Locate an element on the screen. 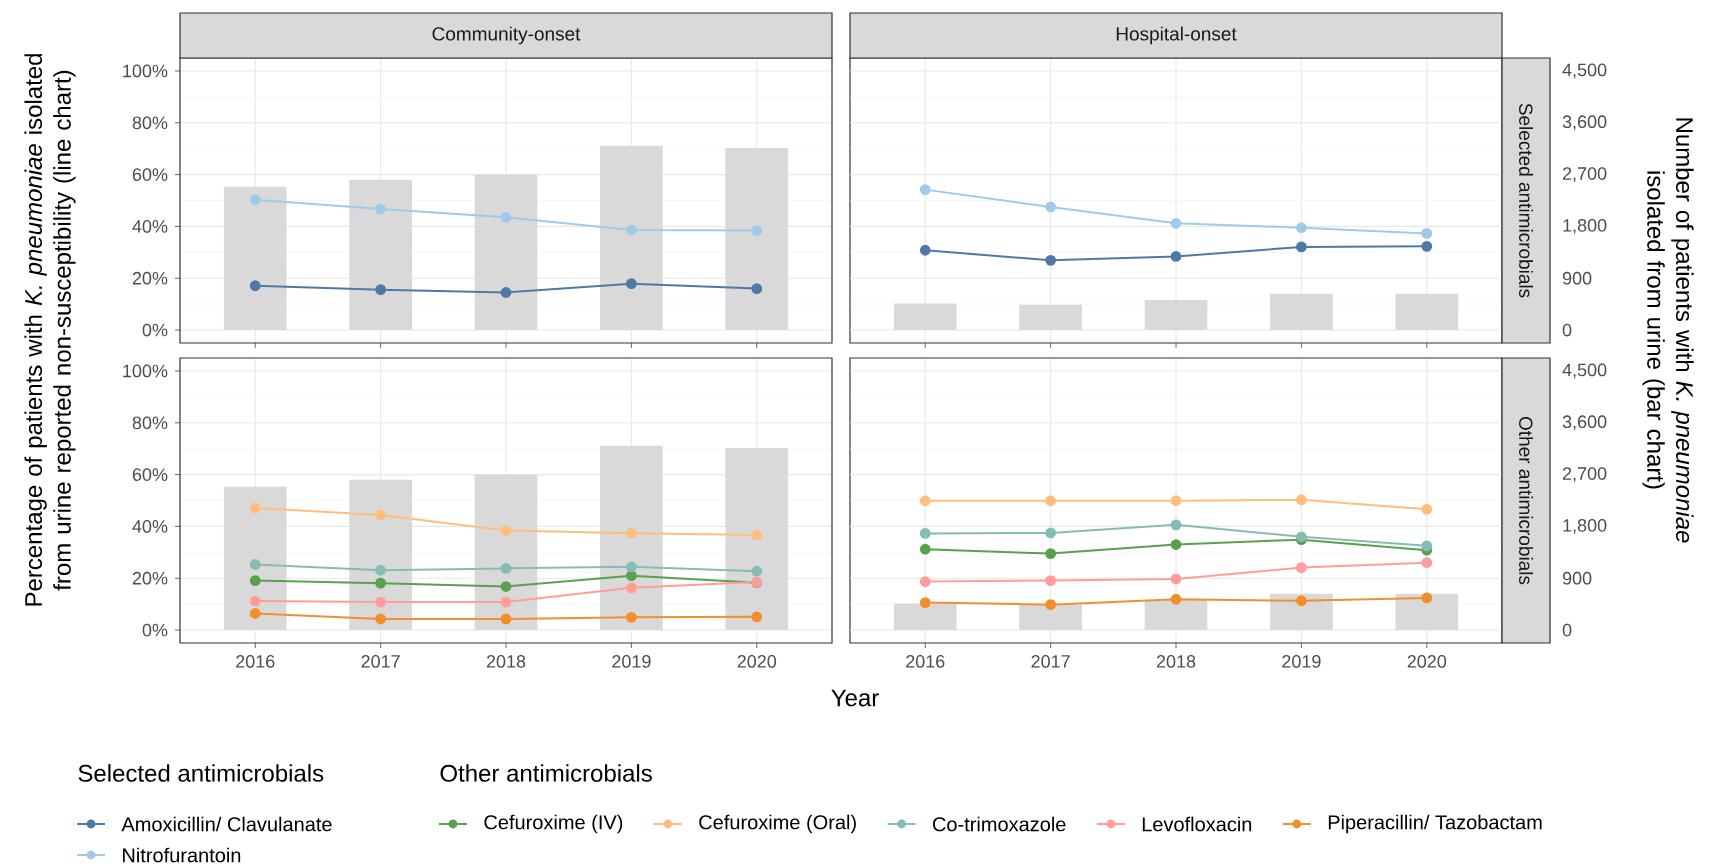 The image size is (1719, 866). legend-label: Levofloxacin is located at coordinates (1197, 824).